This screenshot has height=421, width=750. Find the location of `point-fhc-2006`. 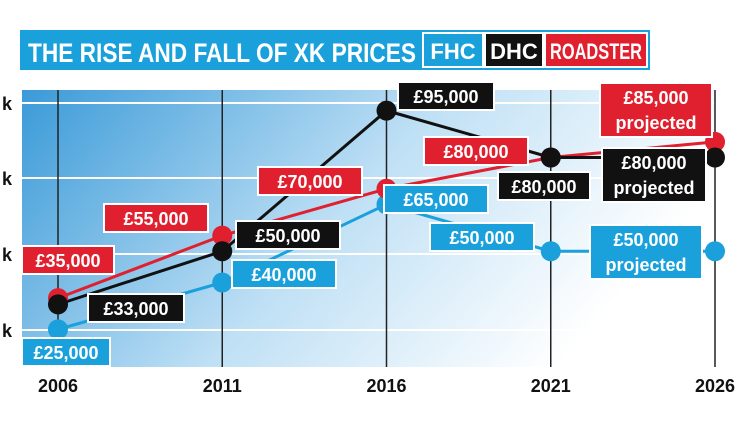

point-fhc-2006 is located at coordinates (58, 329).